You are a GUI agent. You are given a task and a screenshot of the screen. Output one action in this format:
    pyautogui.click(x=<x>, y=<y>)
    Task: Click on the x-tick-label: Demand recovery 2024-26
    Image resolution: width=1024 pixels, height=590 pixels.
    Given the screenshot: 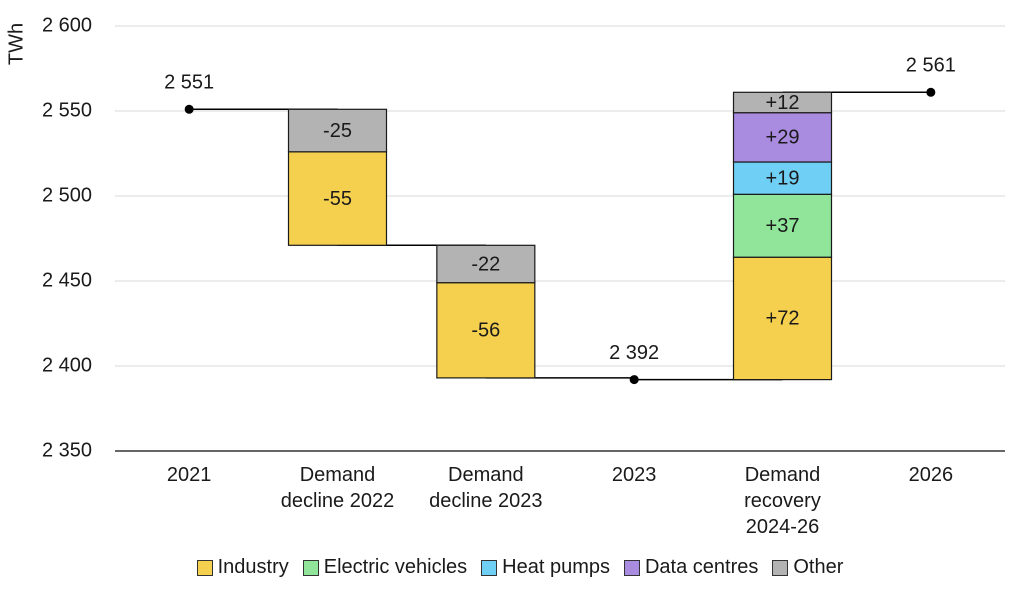 What is the action you would take?
    pyautogui.click(x=782, y=501)
    